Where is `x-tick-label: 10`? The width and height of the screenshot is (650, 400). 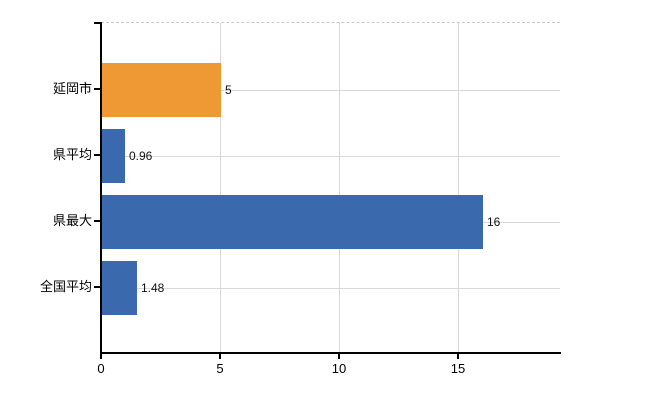
x-tick-label: 10 is located at coordinates (339, 368).